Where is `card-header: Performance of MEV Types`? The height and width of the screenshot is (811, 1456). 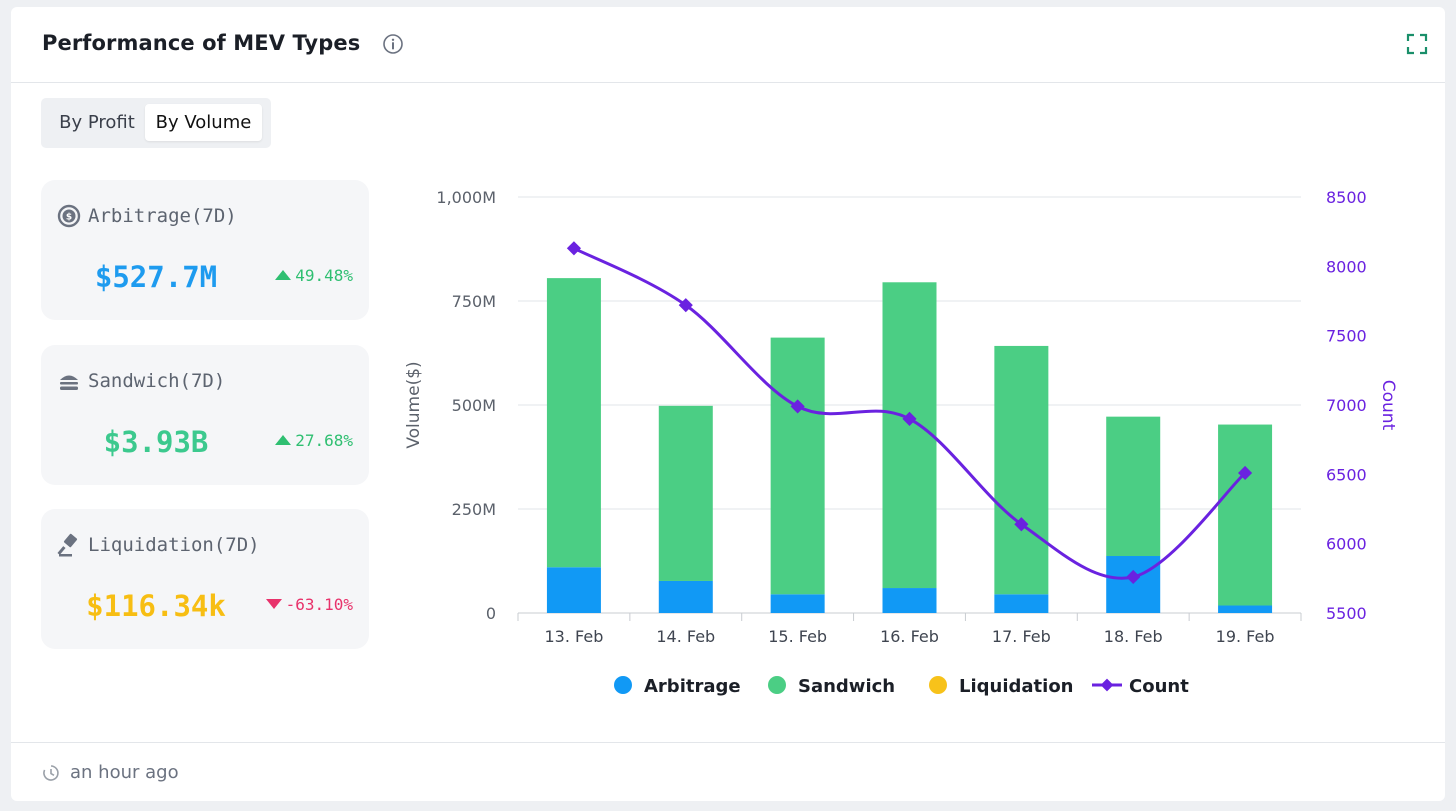 card-header: Performance of MEV Types is located at coordinates (728, 45).